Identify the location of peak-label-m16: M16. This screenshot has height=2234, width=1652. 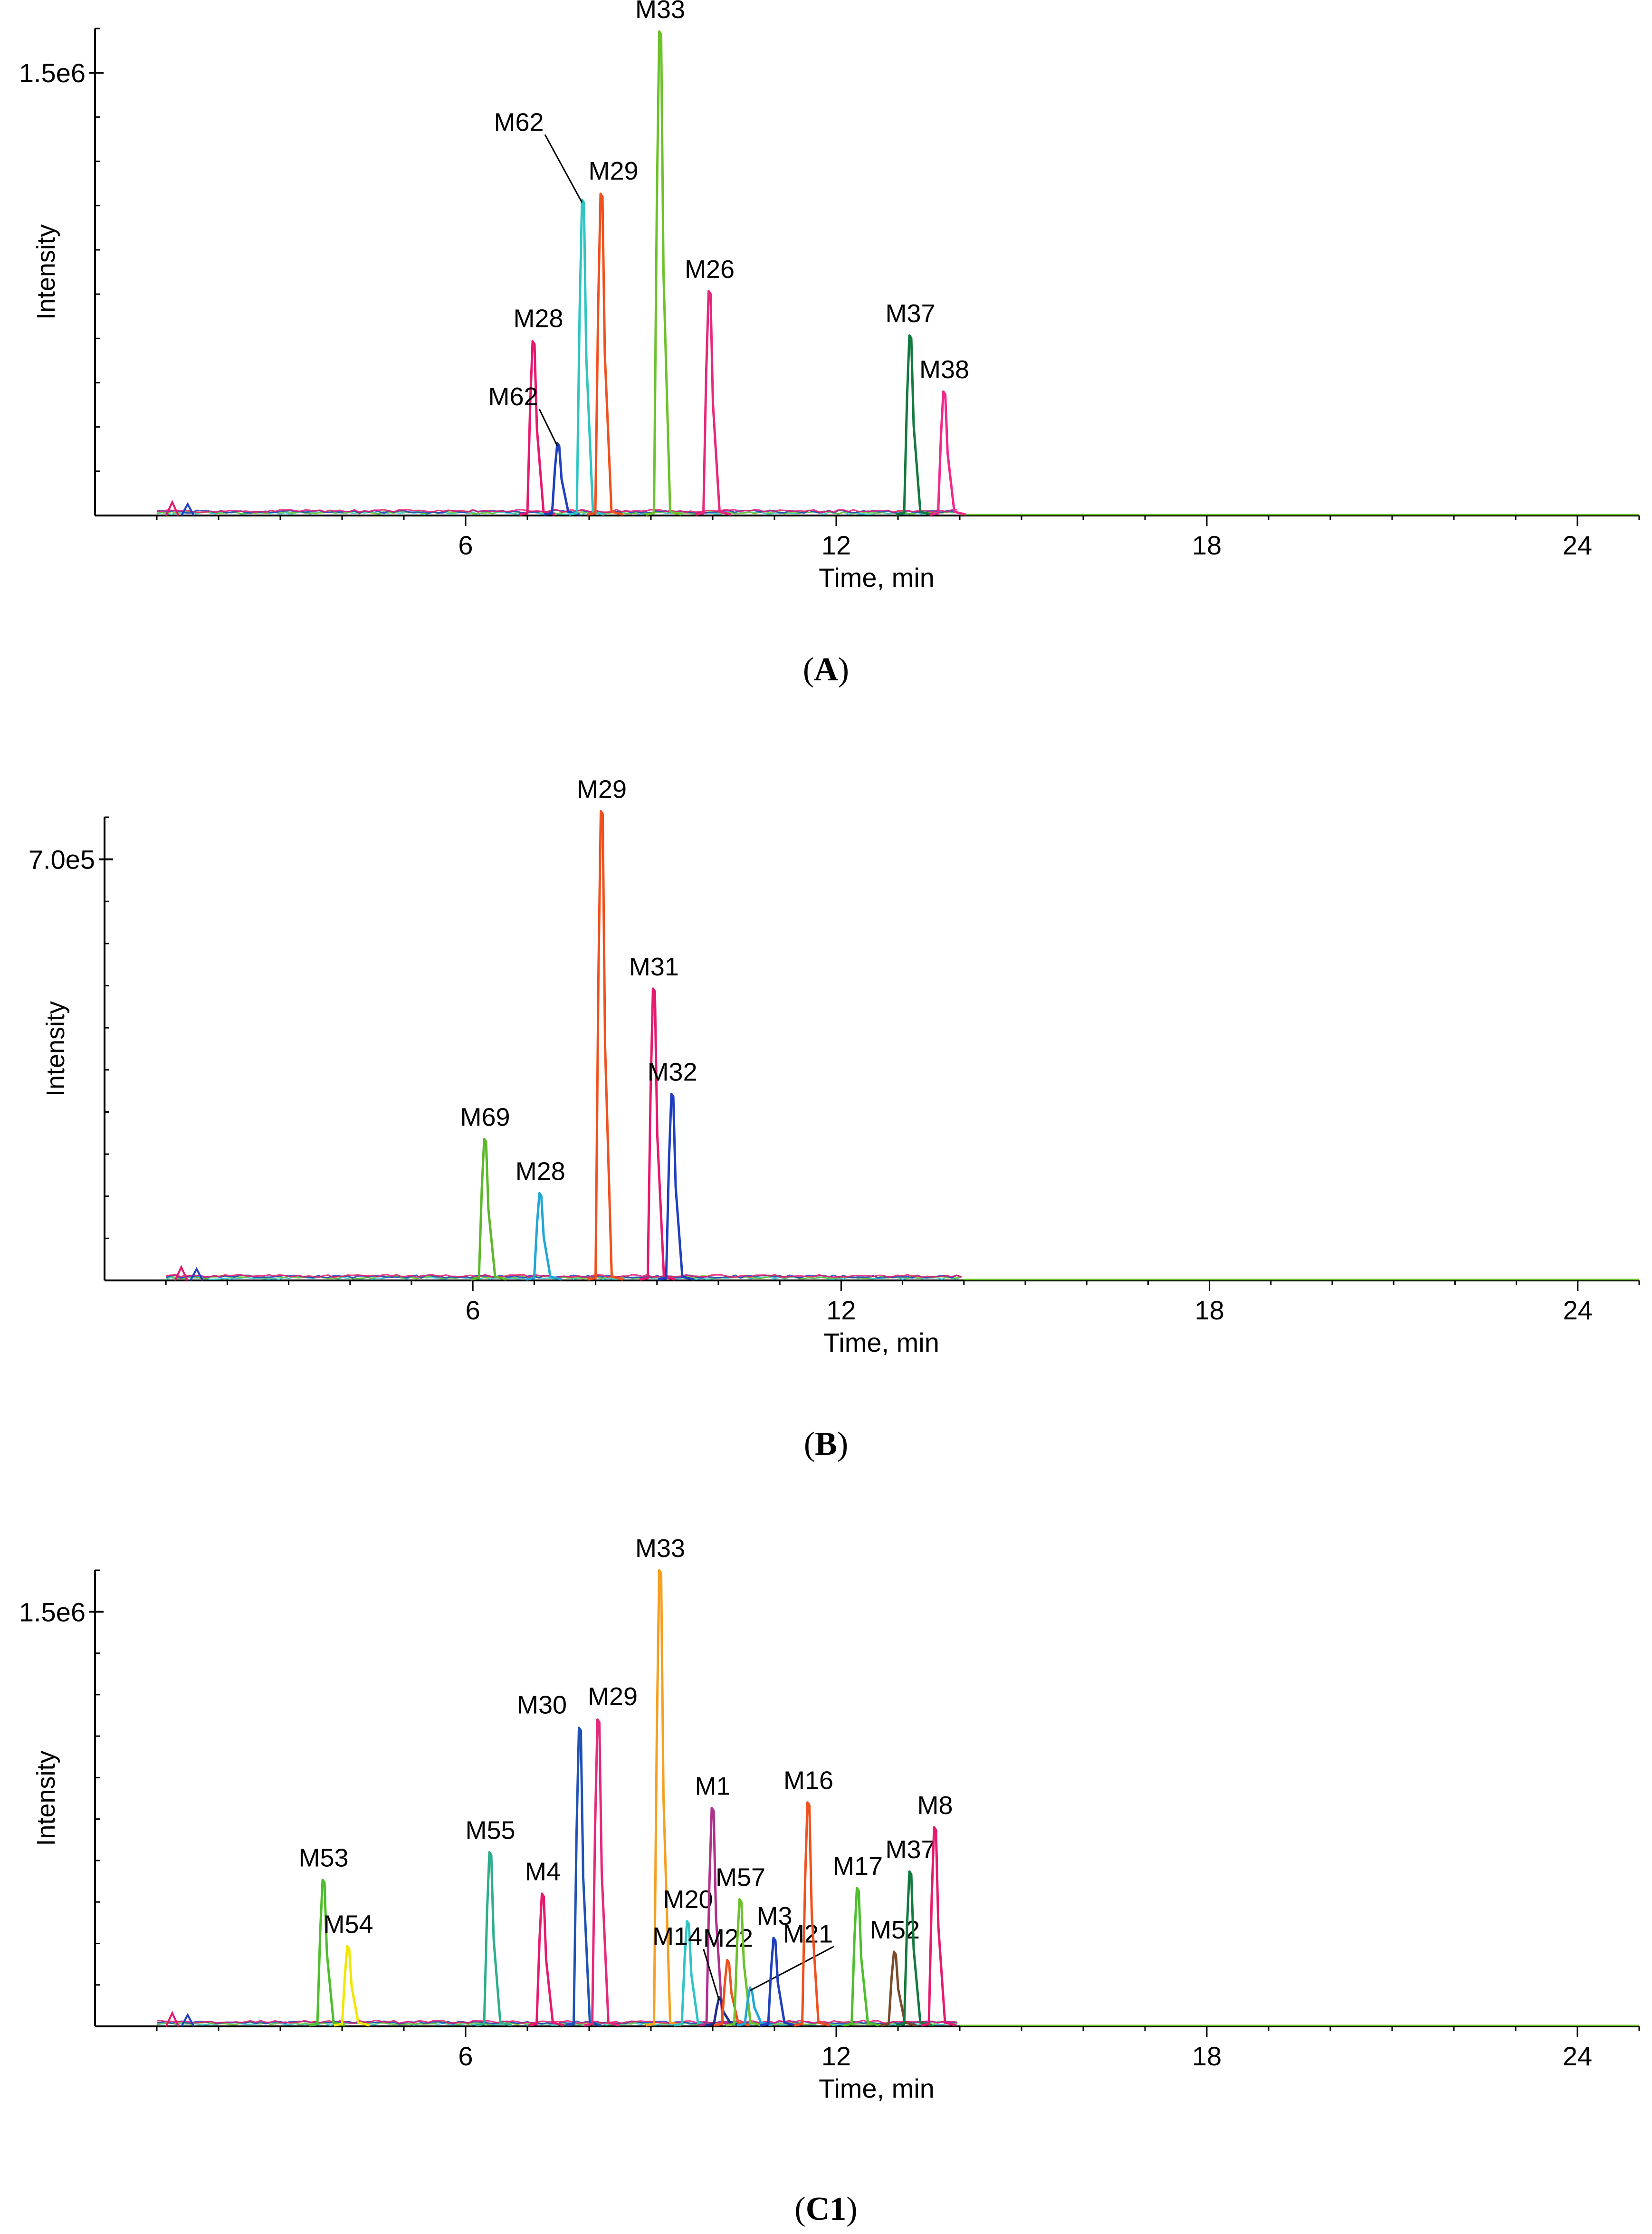
(808, 1780).